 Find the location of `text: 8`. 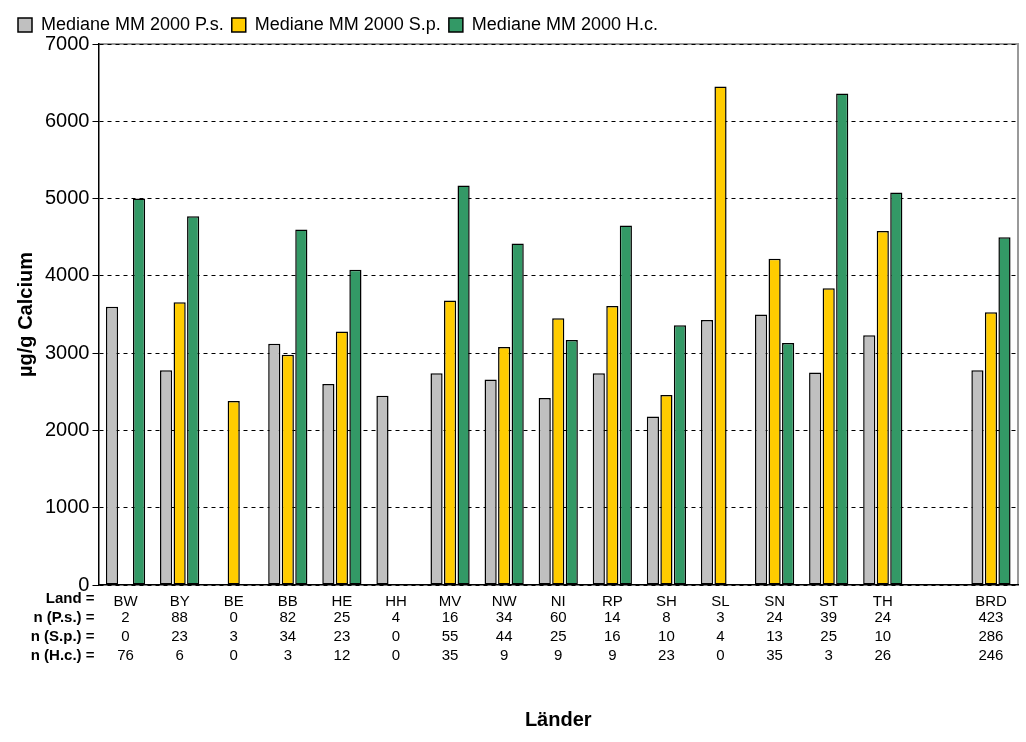

text: 8 is located at coordinates (666, 616).